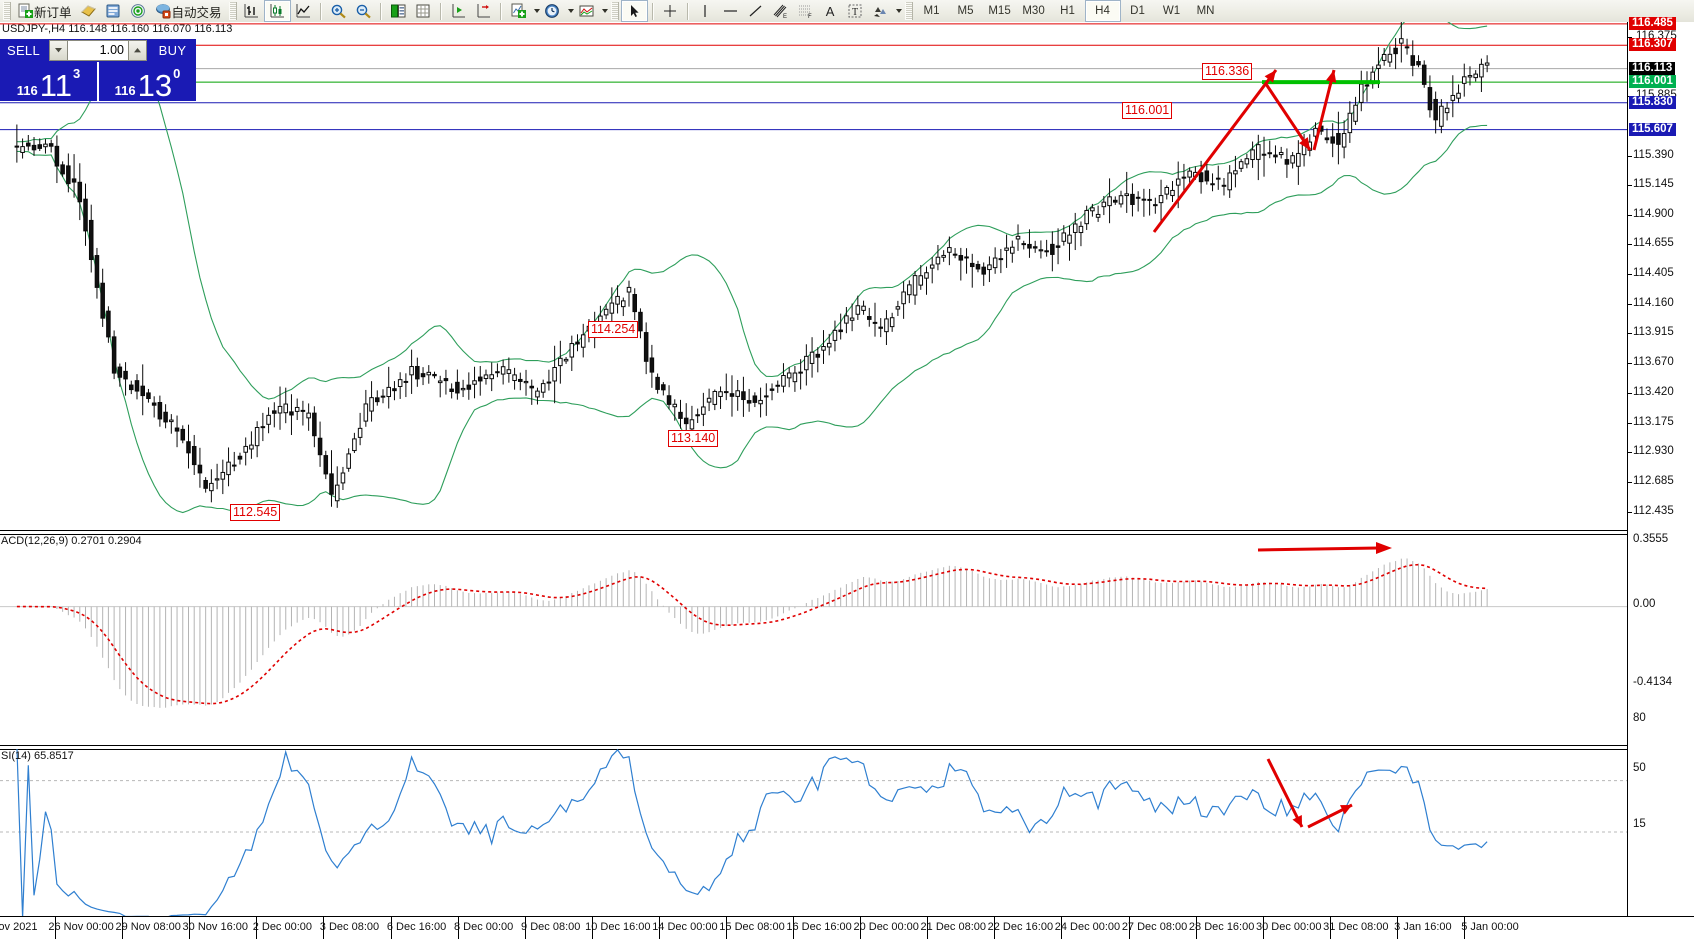  I want to click on sell-price-big: 11, so click(55, 85).